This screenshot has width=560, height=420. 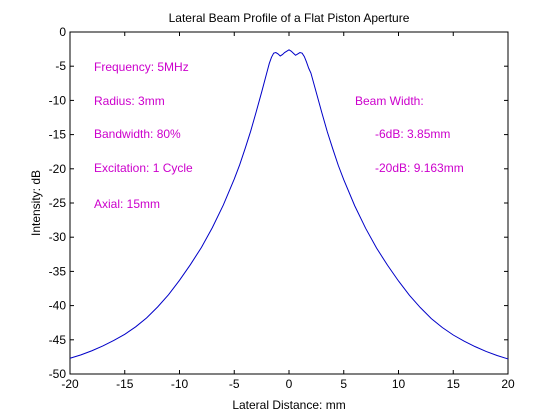 What do you see at coordinates (143, 168) in the screenshot?
I see `annotation-excitation: Excitation: 1 Cycle` at bounding box center [143, 168].